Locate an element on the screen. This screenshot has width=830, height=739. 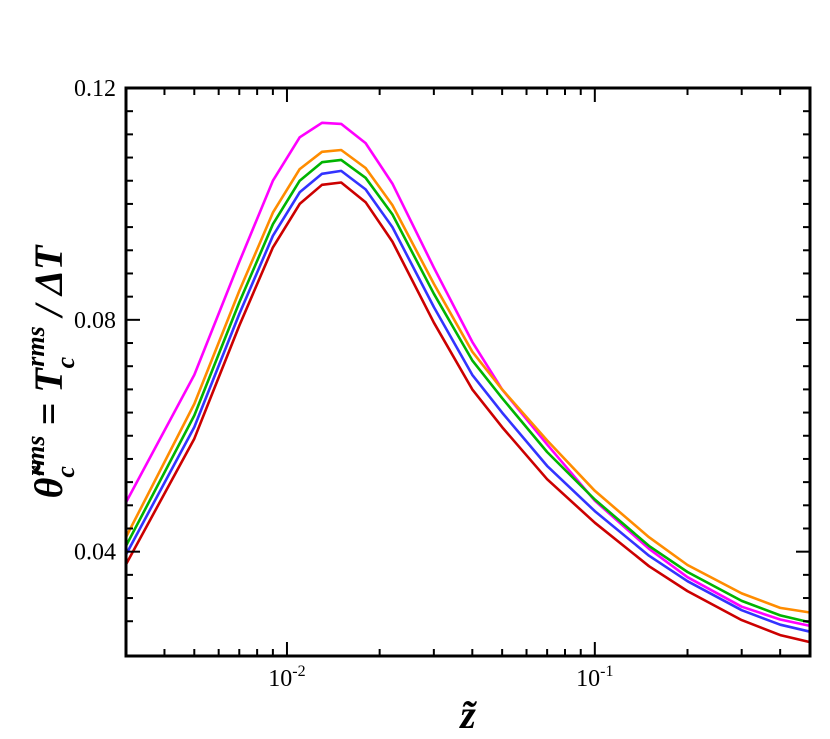
x-tick-label-exponent: -2 is located at coordinates (298, 671).